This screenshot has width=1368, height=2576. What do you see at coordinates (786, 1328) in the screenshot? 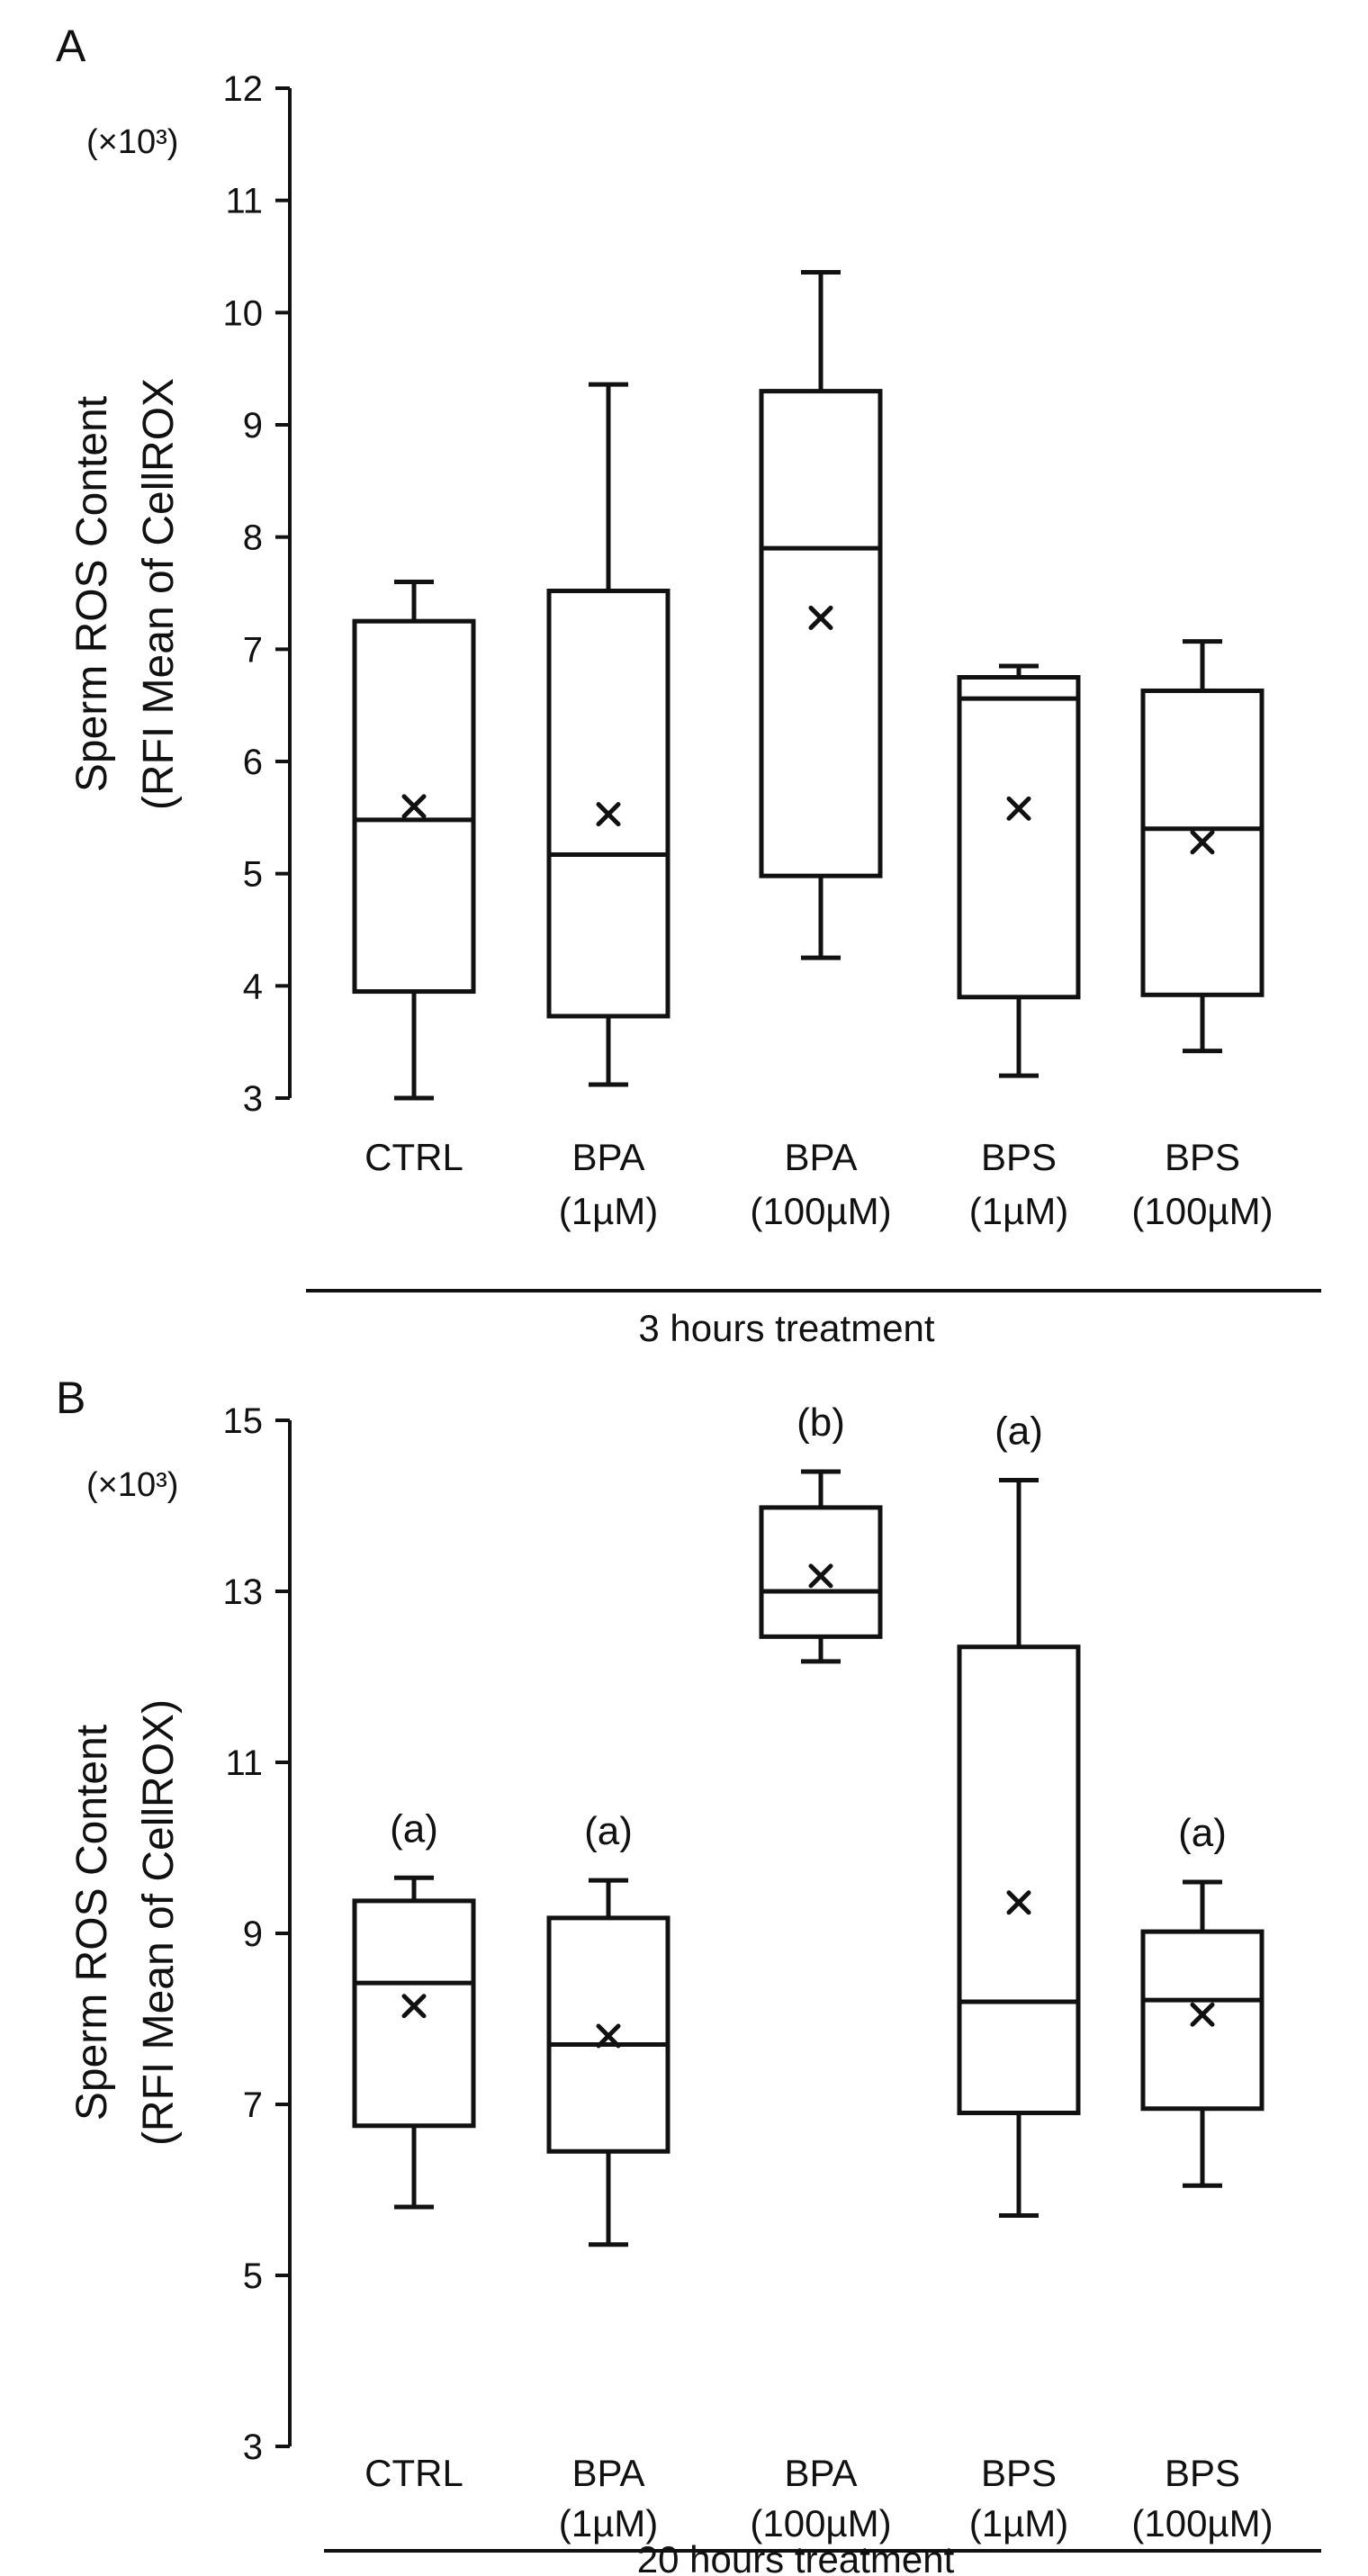
I see `panel-a-treatment-label: 3 hours treatment` at bounding box center [786, 1328].